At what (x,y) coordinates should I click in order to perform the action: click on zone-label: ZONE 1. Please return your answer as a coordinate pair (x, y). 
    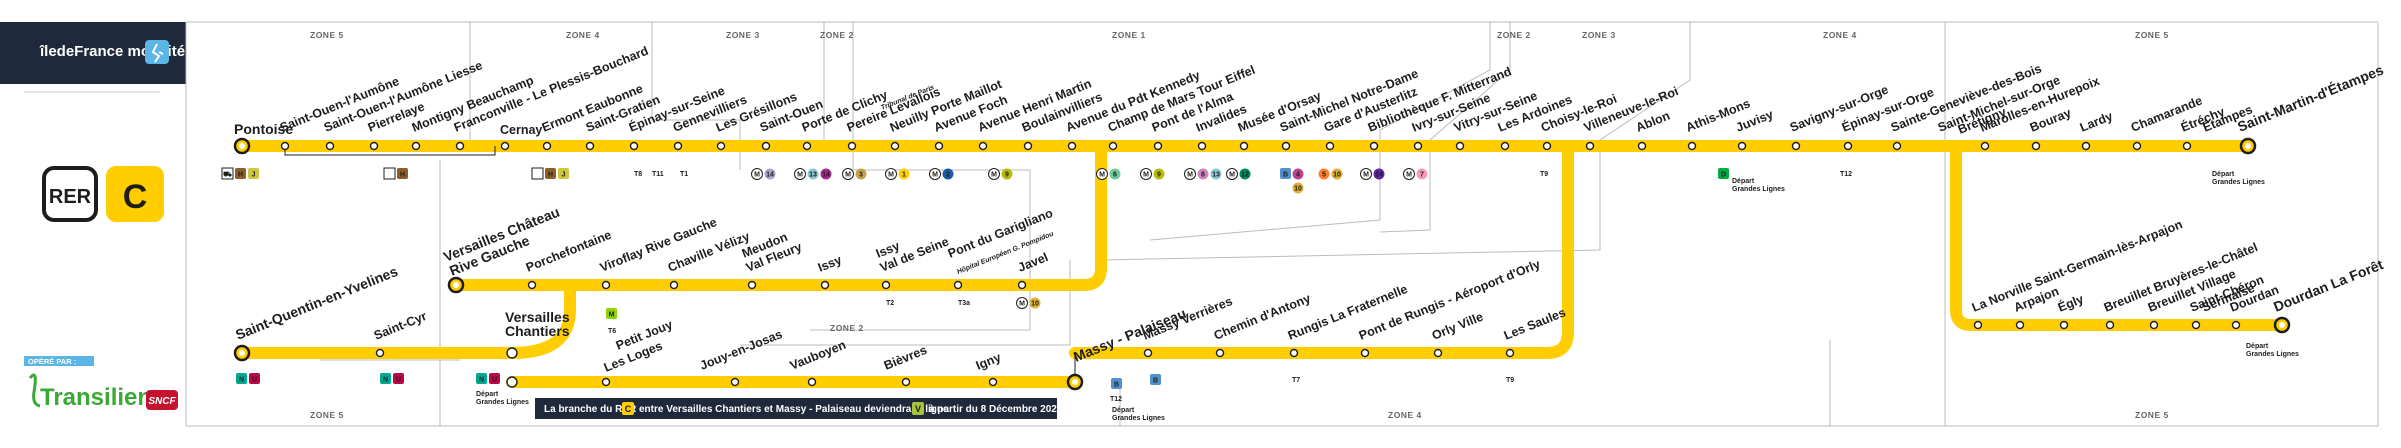
    Looking at the image, I should click on (1129, 35).